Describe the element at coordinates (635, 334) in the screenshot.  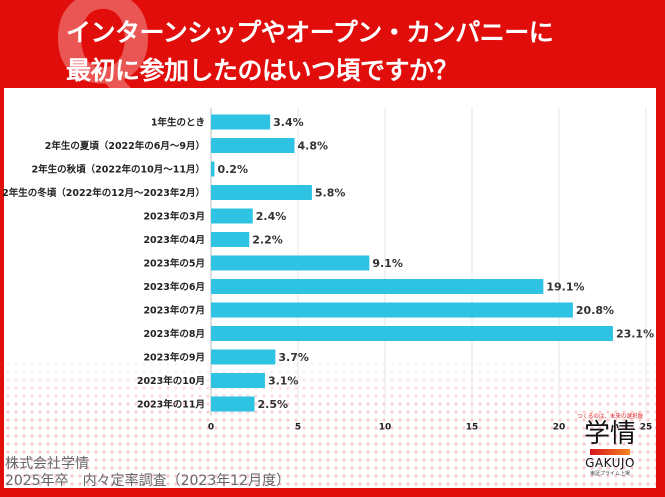
I see `data-label: 23.1%` at that location.